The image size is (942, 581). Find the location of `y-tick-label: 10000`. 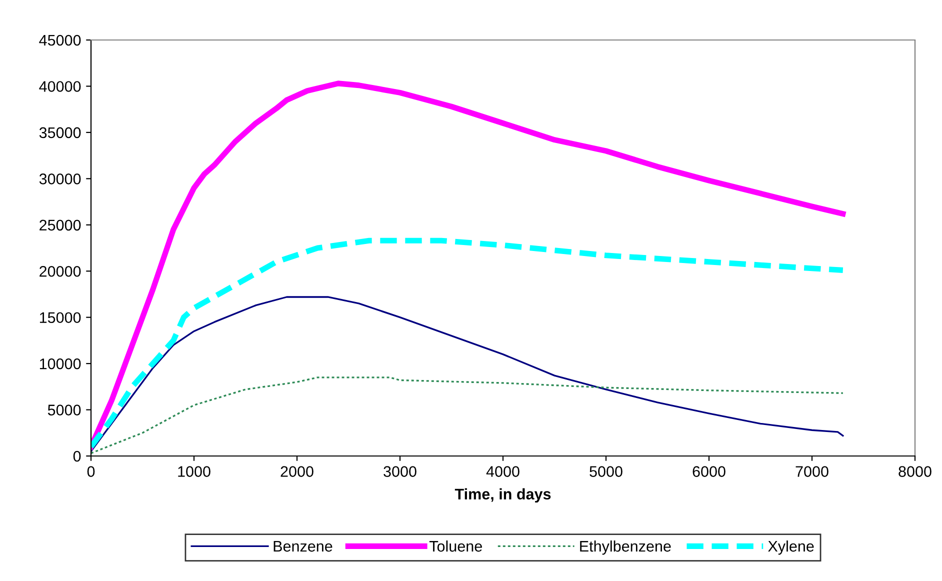

y-tick-label: 10000 is located at coordinates (60, 364).